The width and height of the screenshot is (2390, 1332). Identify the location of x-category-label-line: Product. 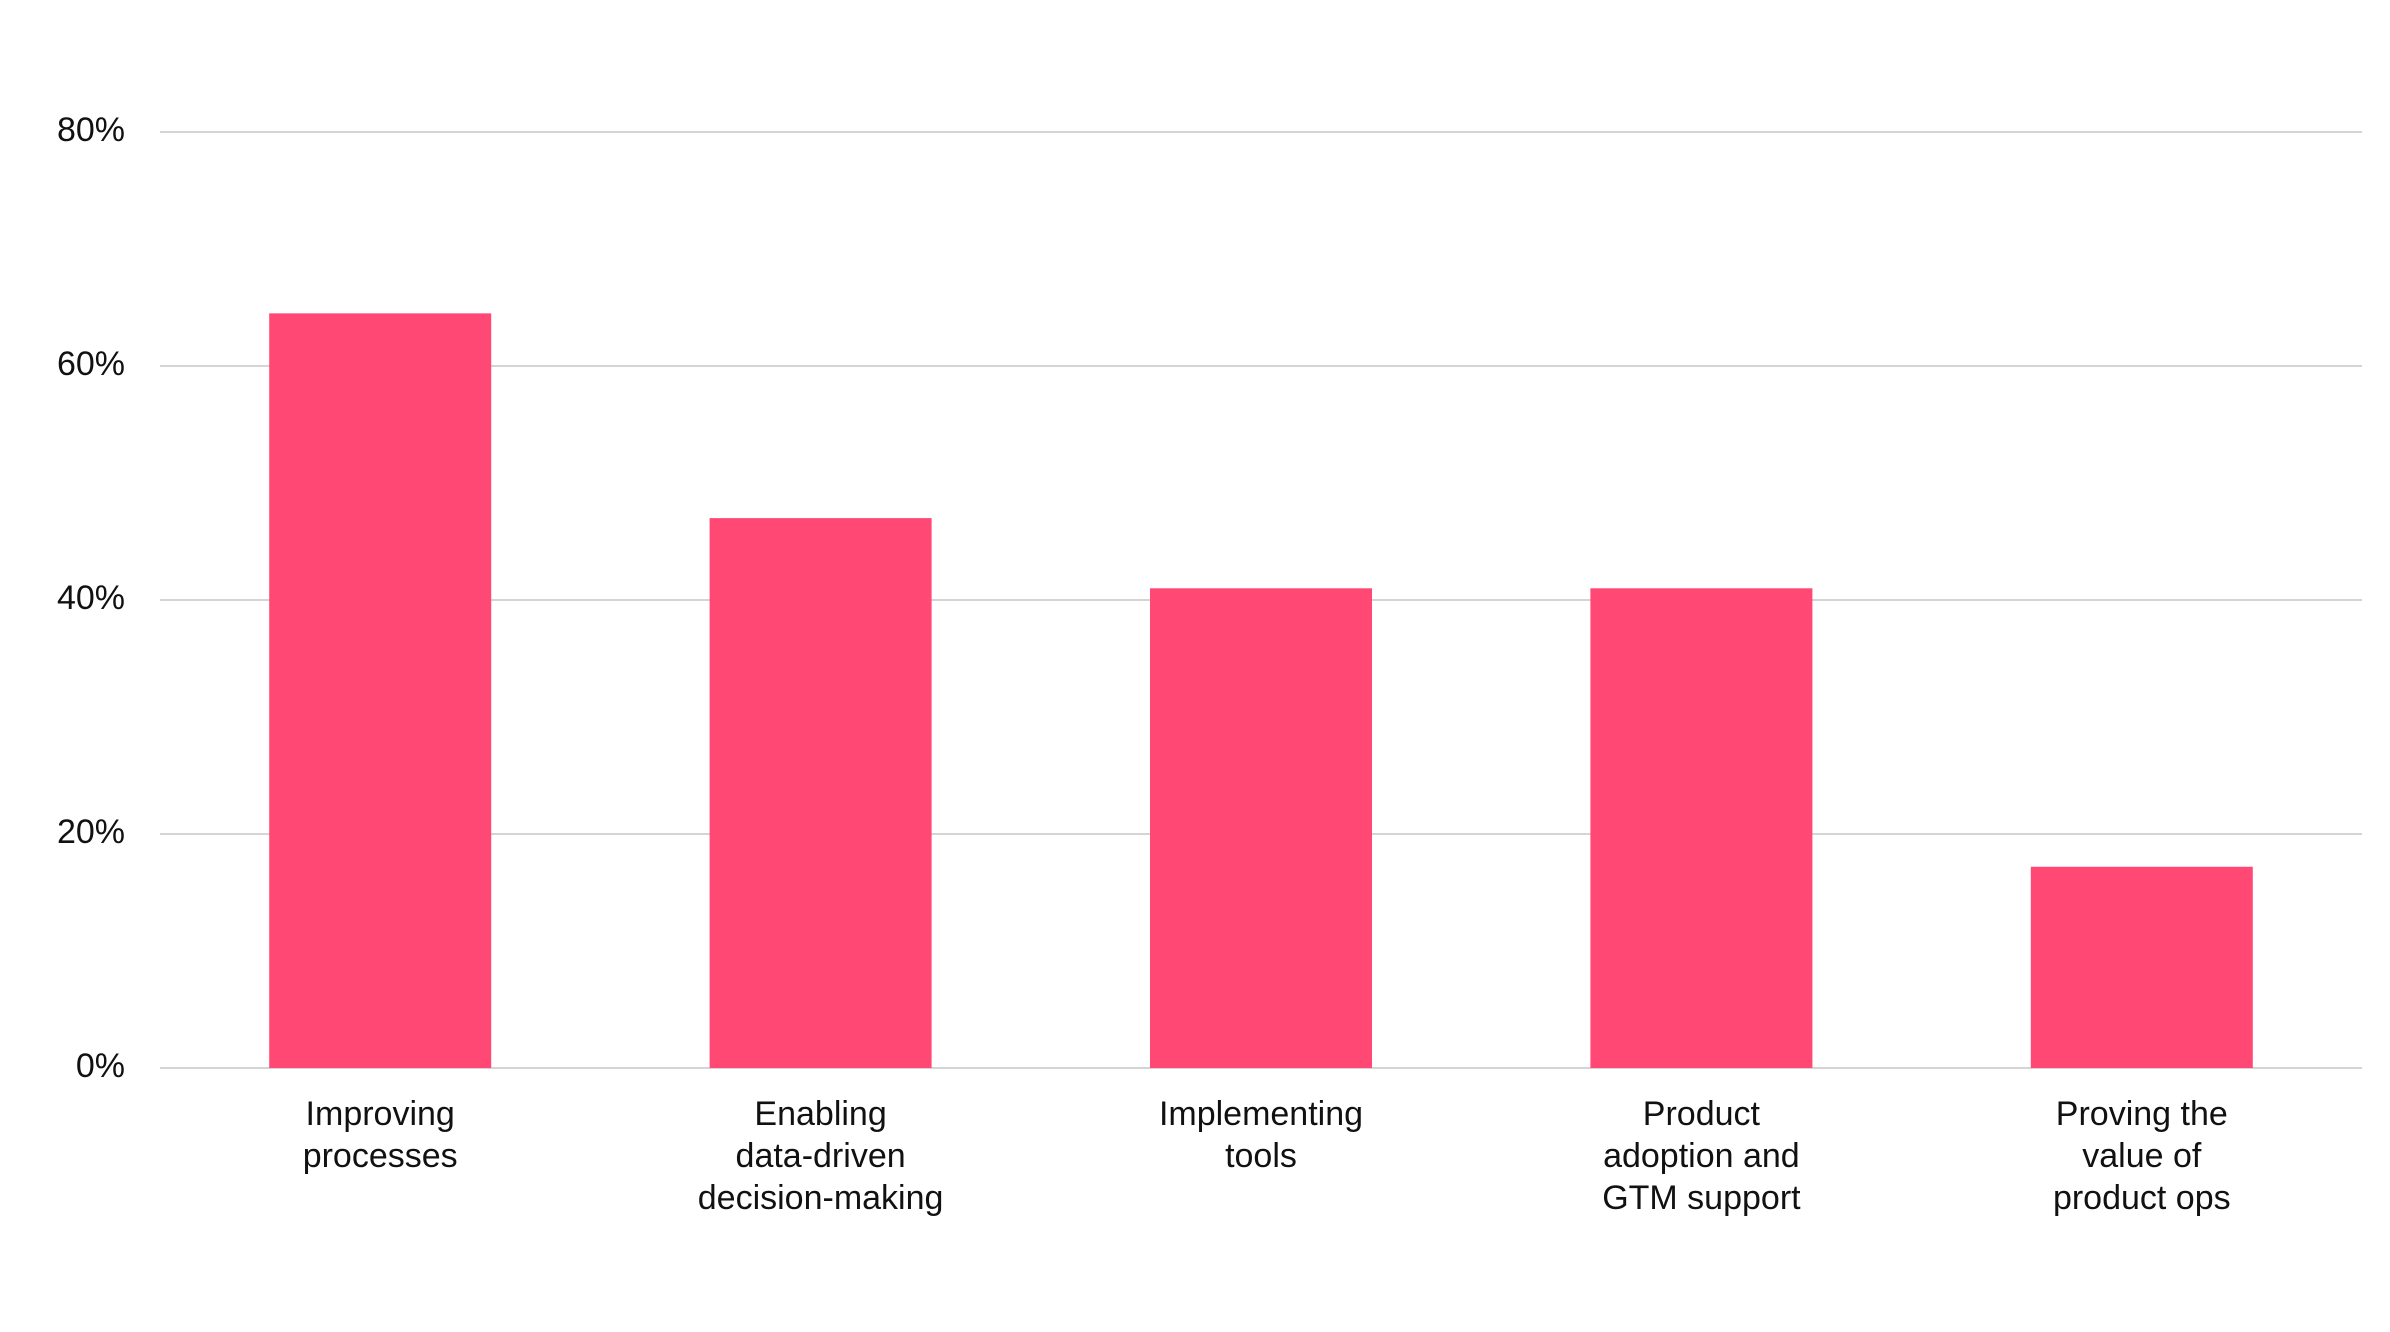
(1702, 1114).